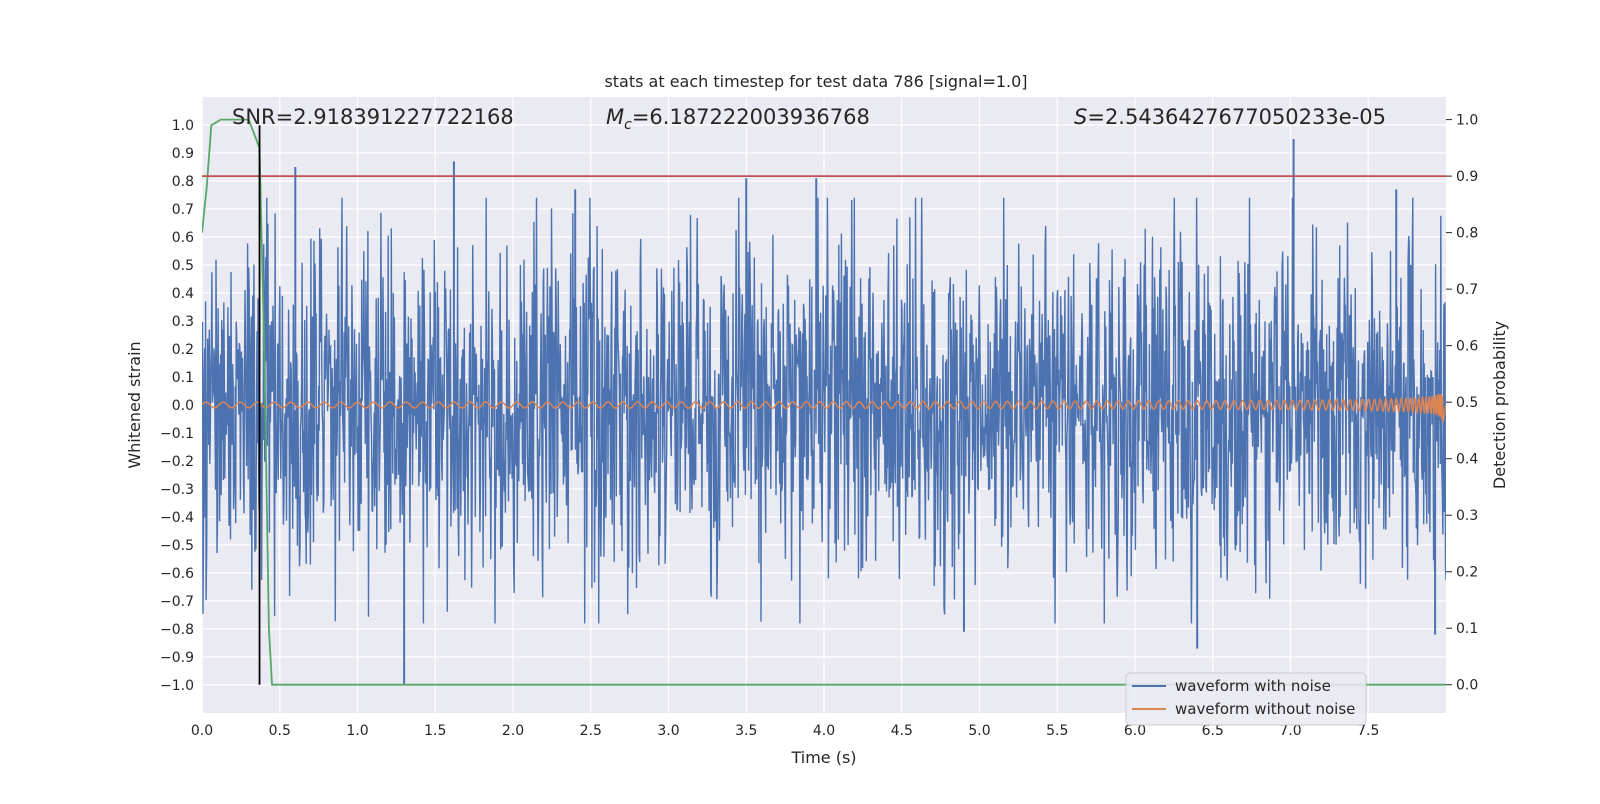 This screenshot has height=804, width=1600. I want to click on y-tick-label: 0.1, so click(183, 378).